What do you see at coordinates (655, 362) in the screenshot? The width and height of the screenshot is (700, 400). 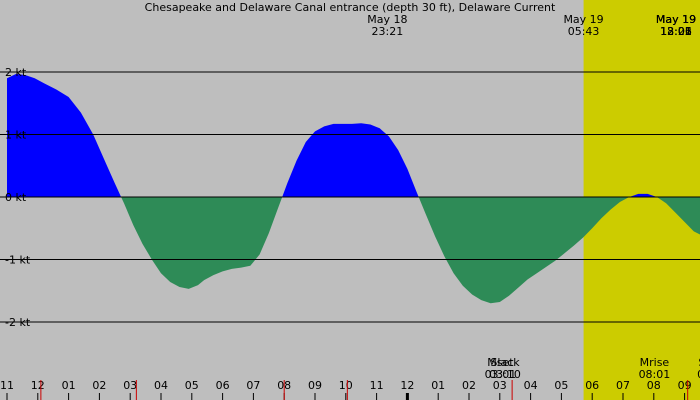 I see `bottom-event-name: Mrise` at bounding box center [655, 362].